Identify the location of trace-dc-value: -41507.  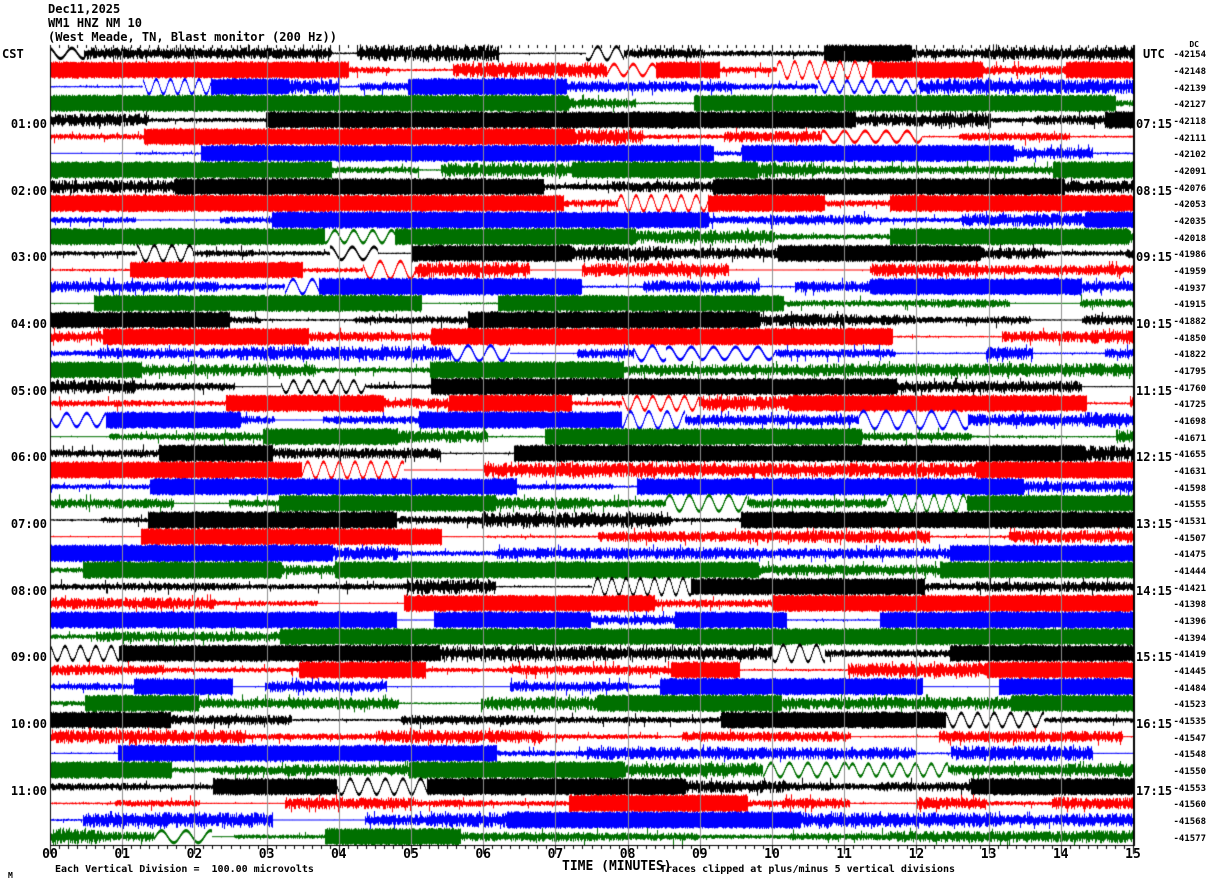
(1189, 539).